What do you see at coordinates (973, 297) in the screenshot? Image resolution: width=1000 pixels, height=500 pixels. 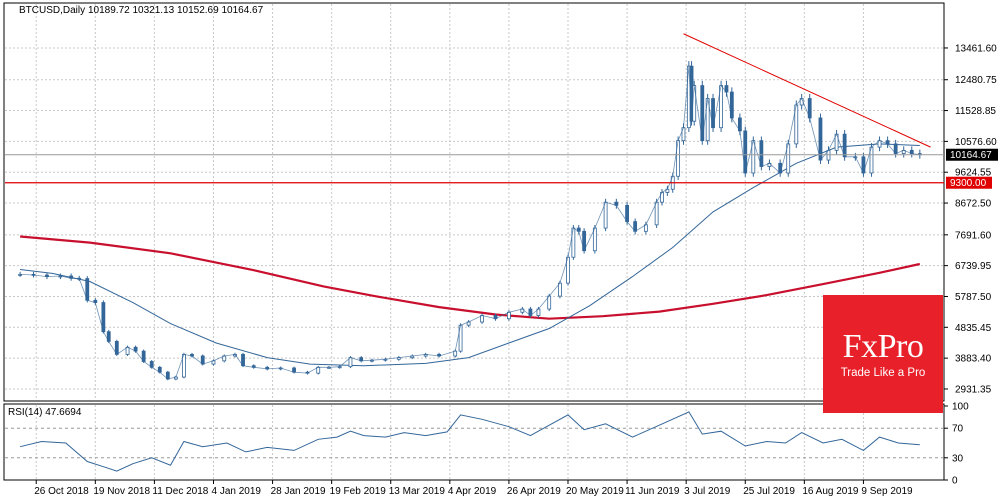 I see `y-tick-label: 5787.50` at bounding box center [973, 297].